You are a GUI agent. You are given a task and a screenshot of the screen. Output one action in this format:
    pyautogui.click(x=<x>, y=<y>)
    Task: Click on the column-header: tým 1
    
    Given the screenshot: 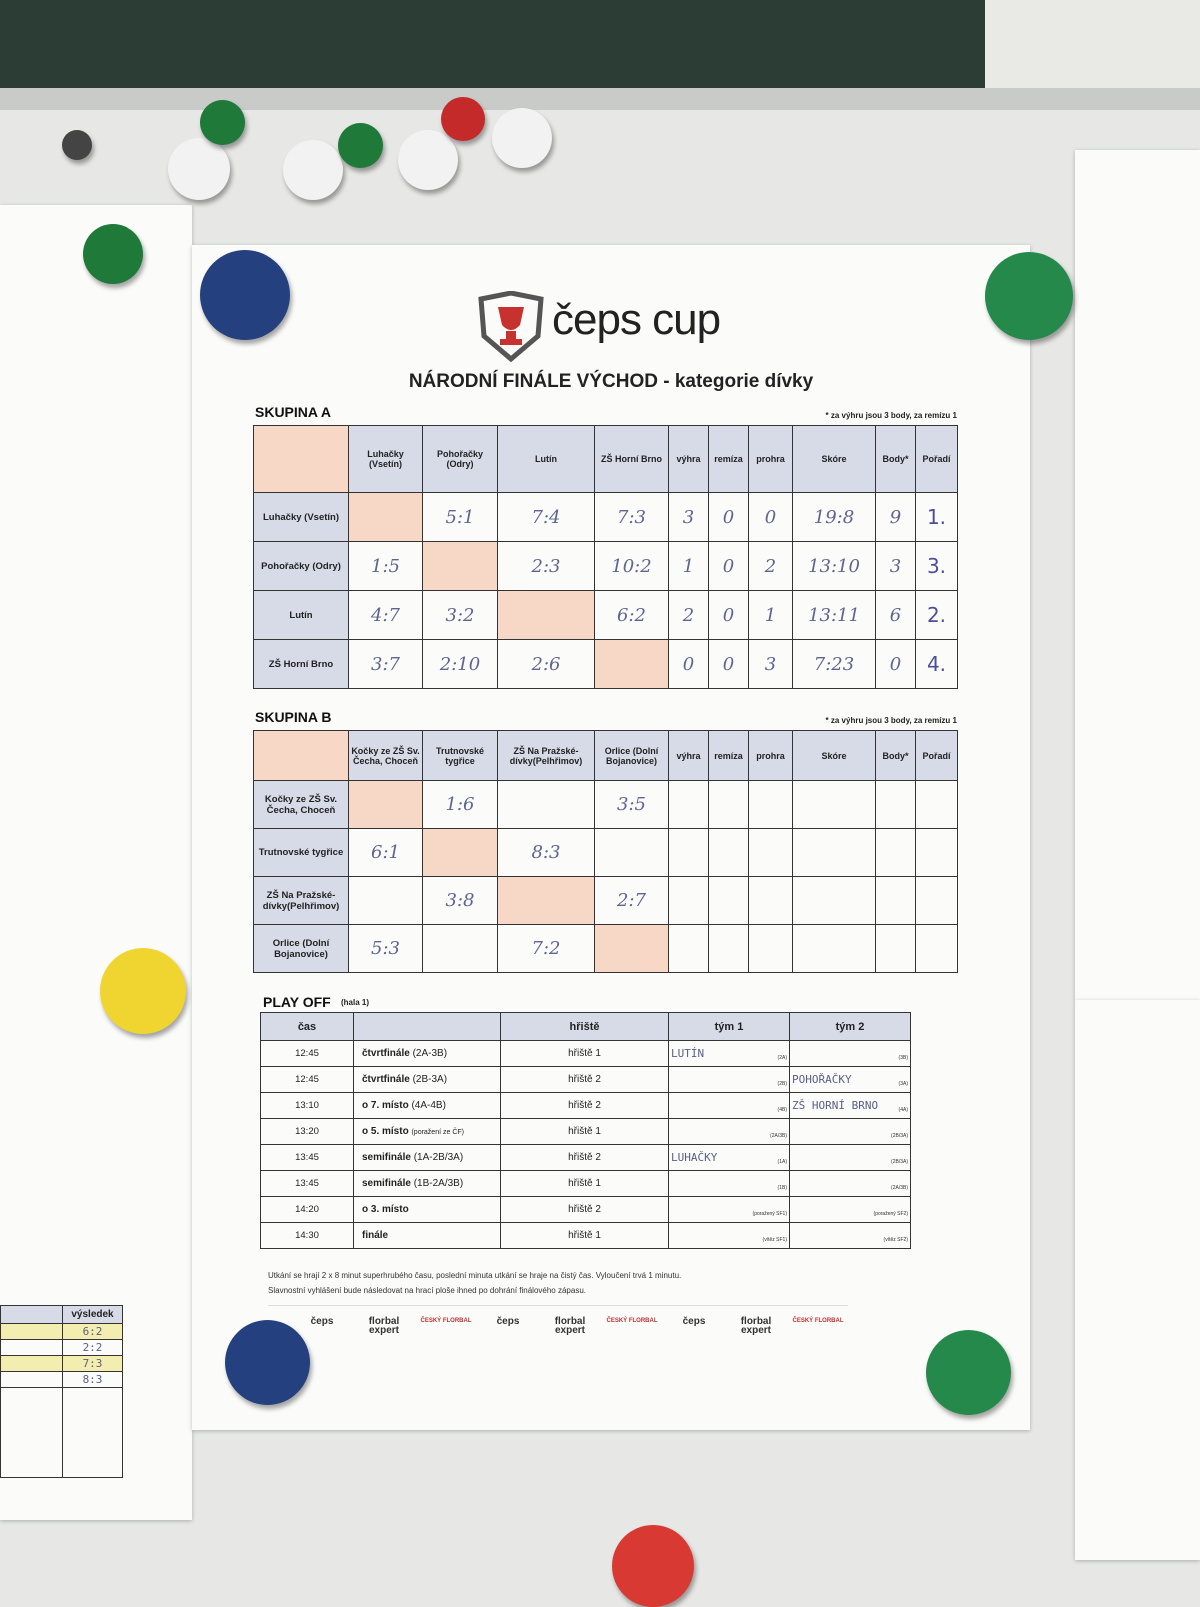 What is the action you would take?
    pyautogui.click(x=729, y=1026)
    